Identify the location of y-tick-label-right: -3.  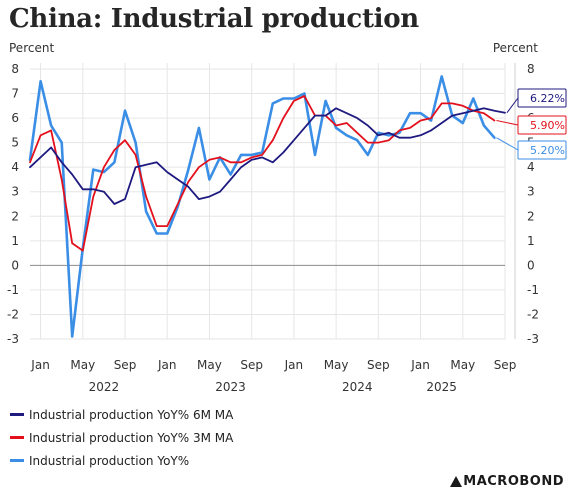
(533, 339).